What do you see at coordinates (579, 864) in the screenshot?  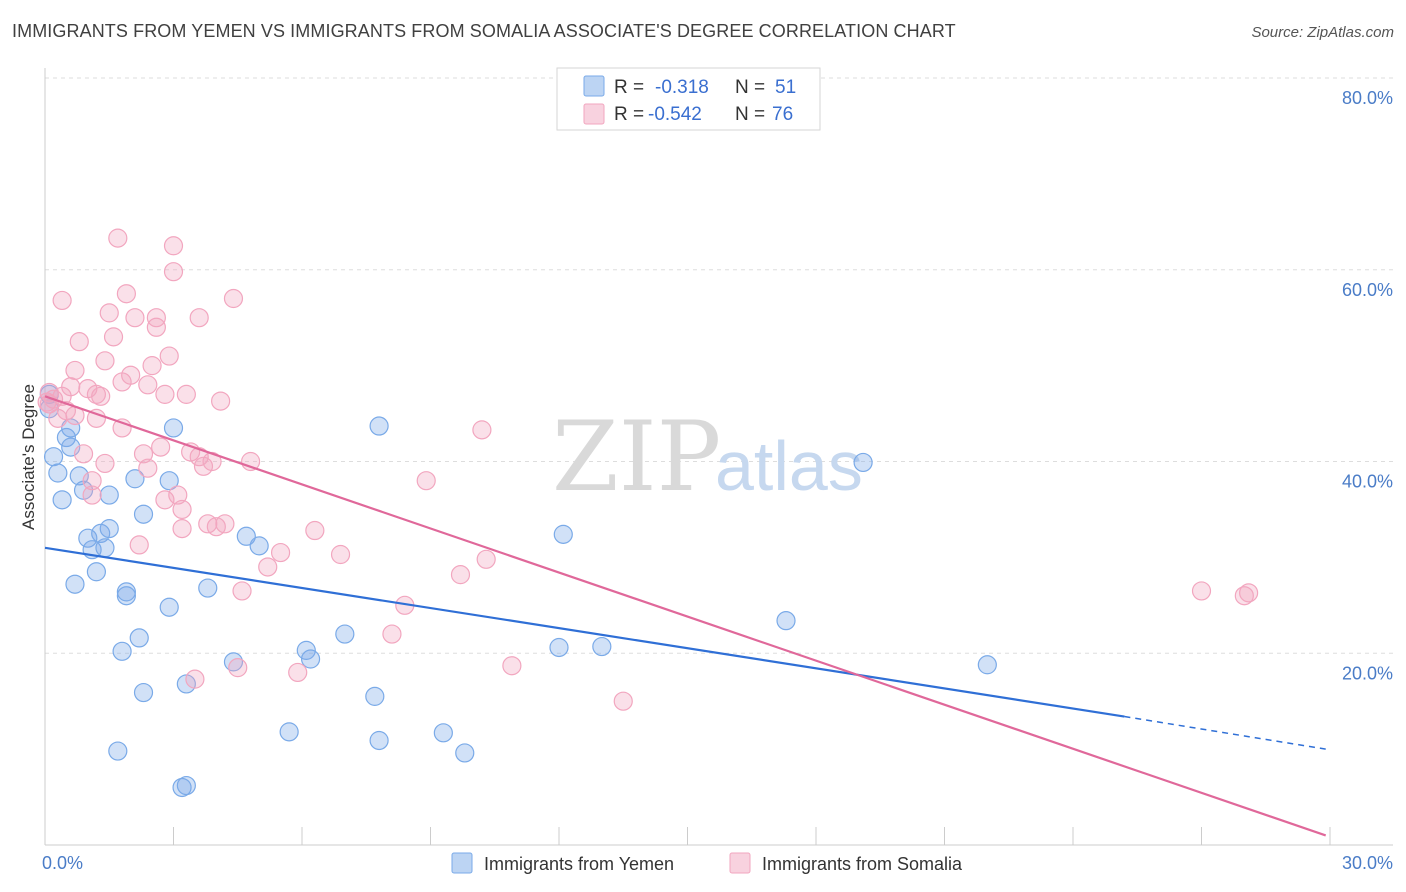 I see `bottom-legend-label-yemen: Immigrants from Yemen` at bounding box center [579, 864].